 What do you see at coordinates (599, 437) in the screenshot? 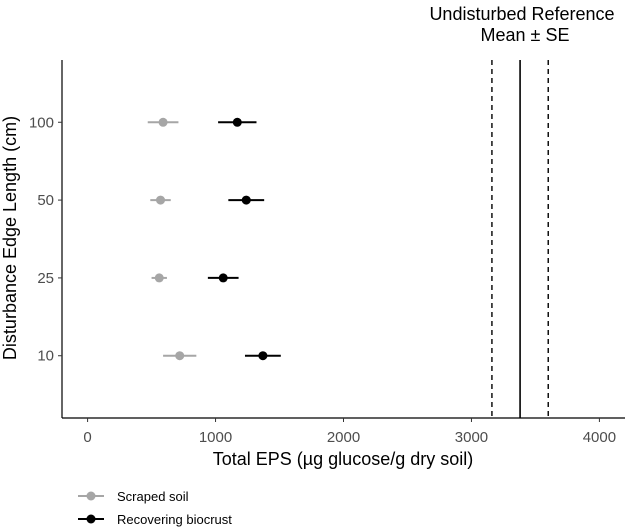
I see `x-tick-label: 4000` at bounding box center [599, 437].